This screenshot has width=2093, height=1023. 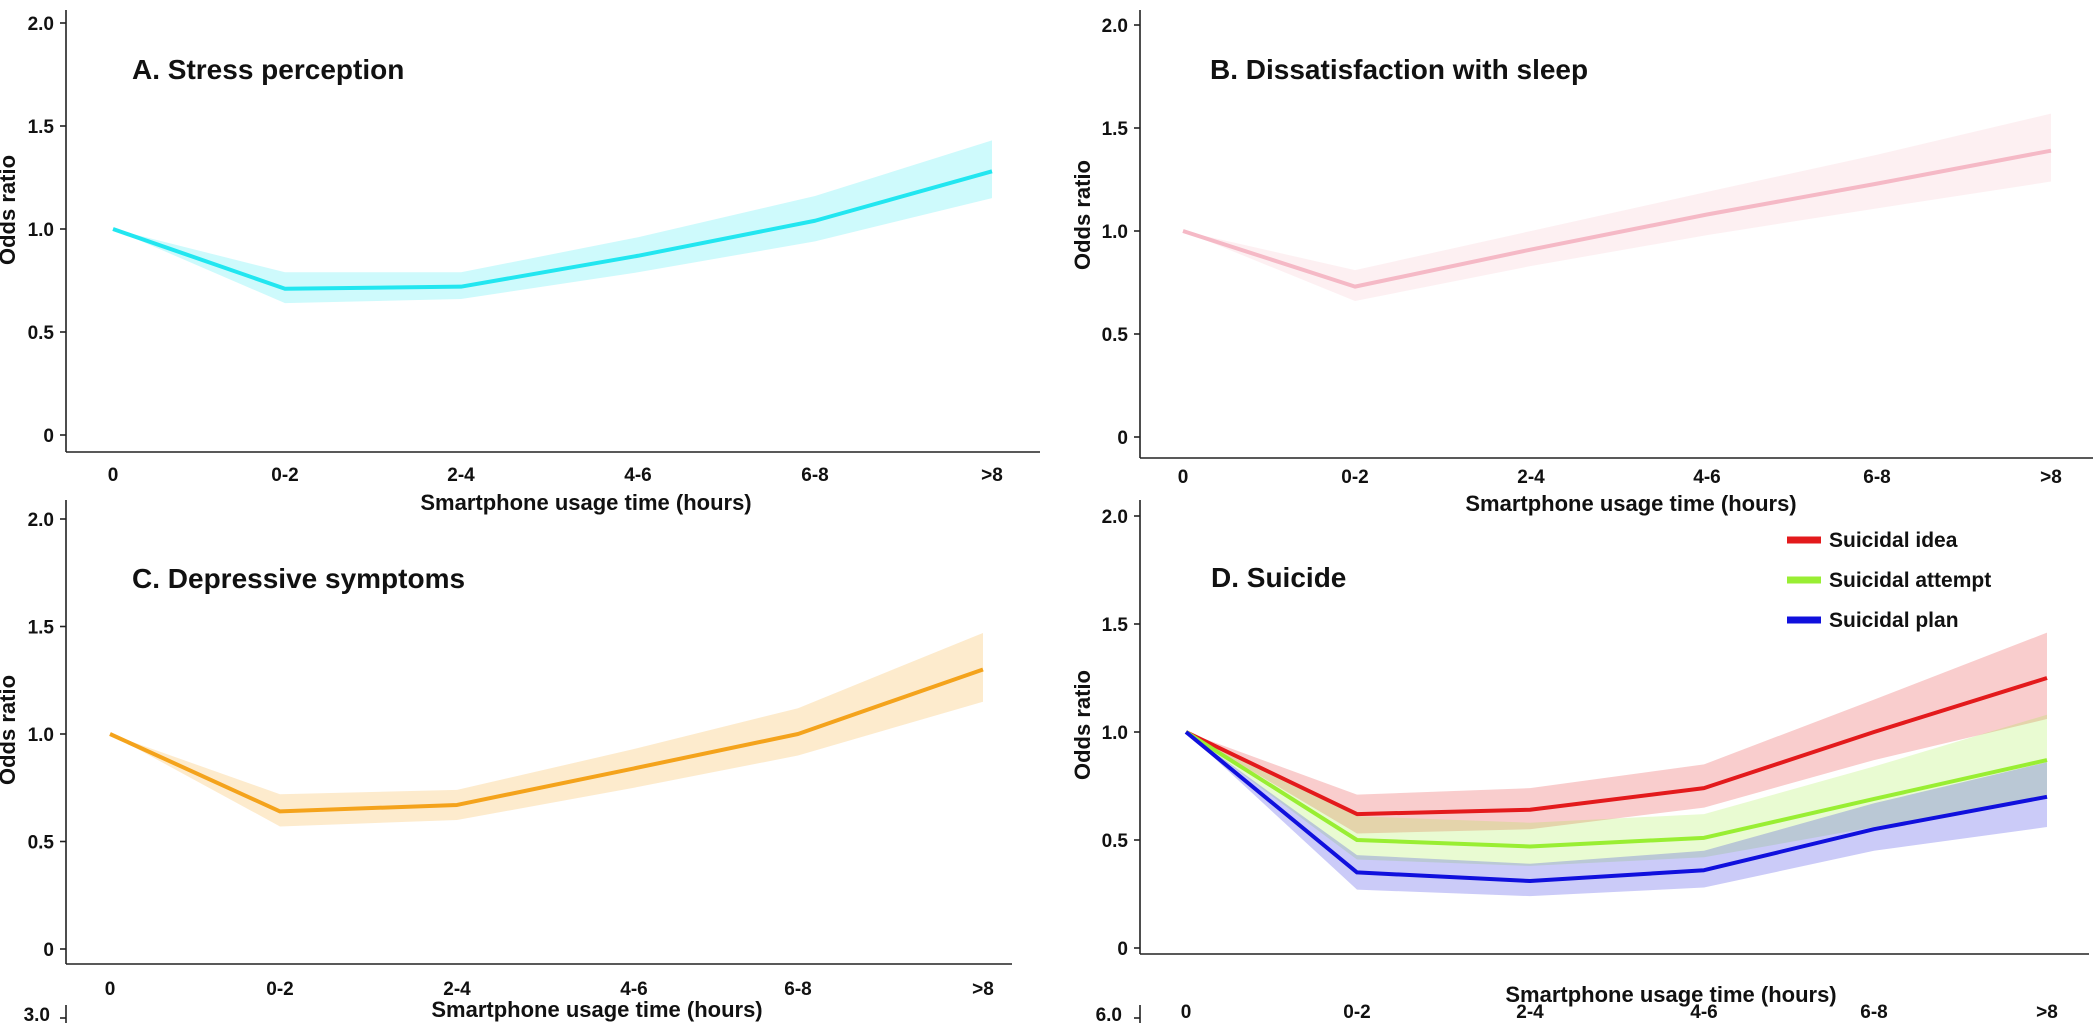 I want to click on y-tick-label: 3.0, so click(x=37, y=1014).